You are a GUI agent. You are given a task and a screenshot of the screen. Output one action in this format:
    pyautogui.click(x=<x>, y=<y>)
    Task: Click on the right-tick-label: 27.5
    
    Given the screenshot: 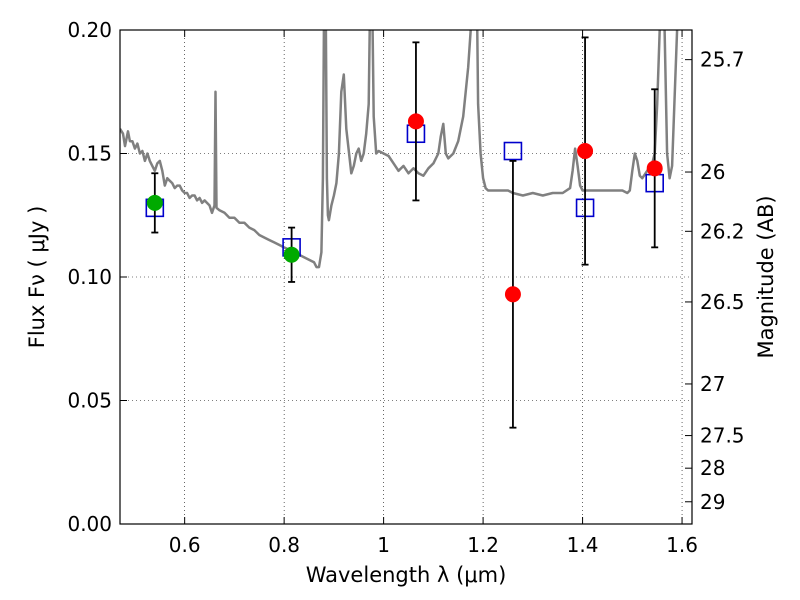 What is the action you would take?
    pyautogui.click(x=722, y=436)
    